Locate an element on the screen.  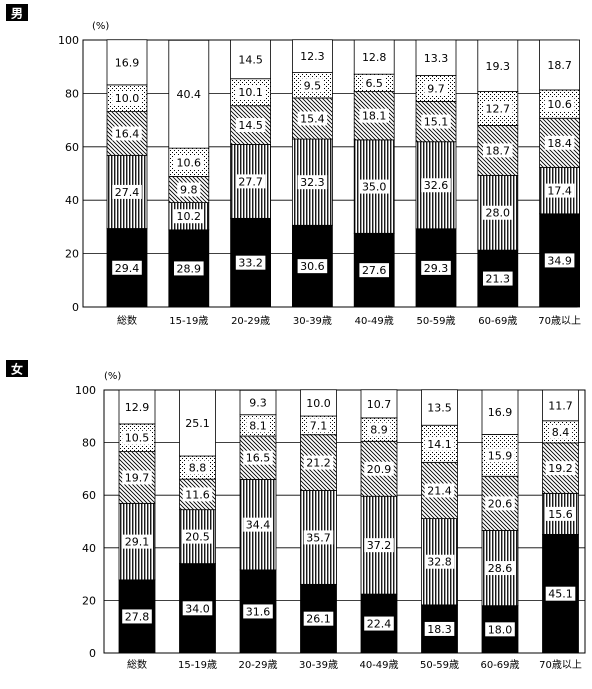
data-label: 14.5 is located at coordinates (250, 125).